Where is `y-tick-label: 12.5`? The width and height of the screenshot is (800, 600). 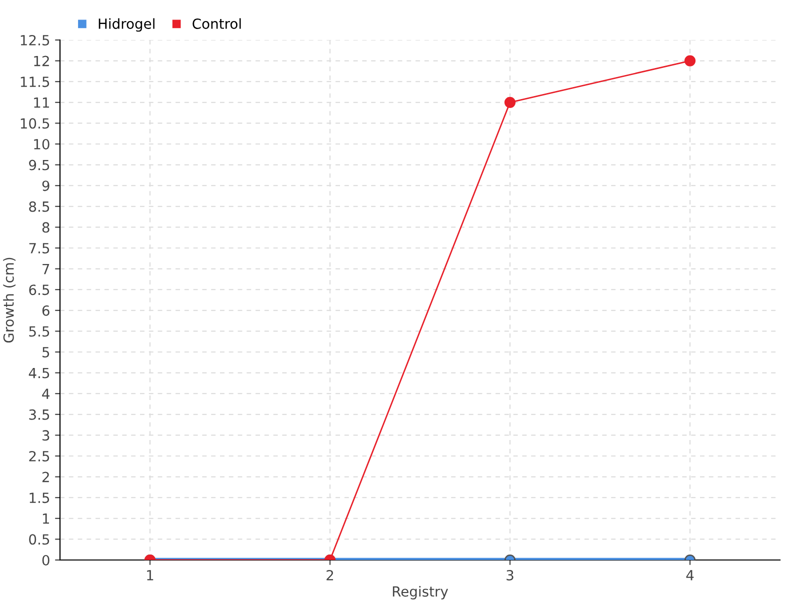 y-tick-label: 12.5 is located at coordinates (35, 40).